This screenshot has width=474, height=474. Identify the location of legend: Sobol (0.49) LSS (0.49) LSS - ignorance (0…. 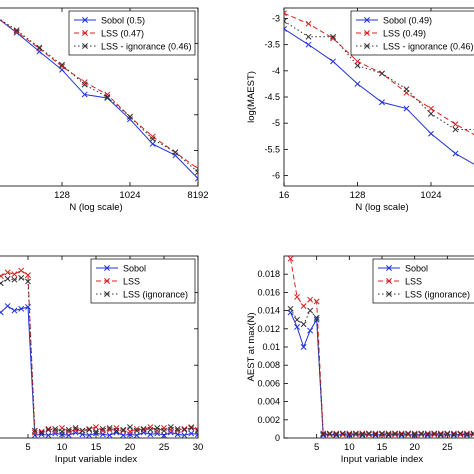
(412, 33).